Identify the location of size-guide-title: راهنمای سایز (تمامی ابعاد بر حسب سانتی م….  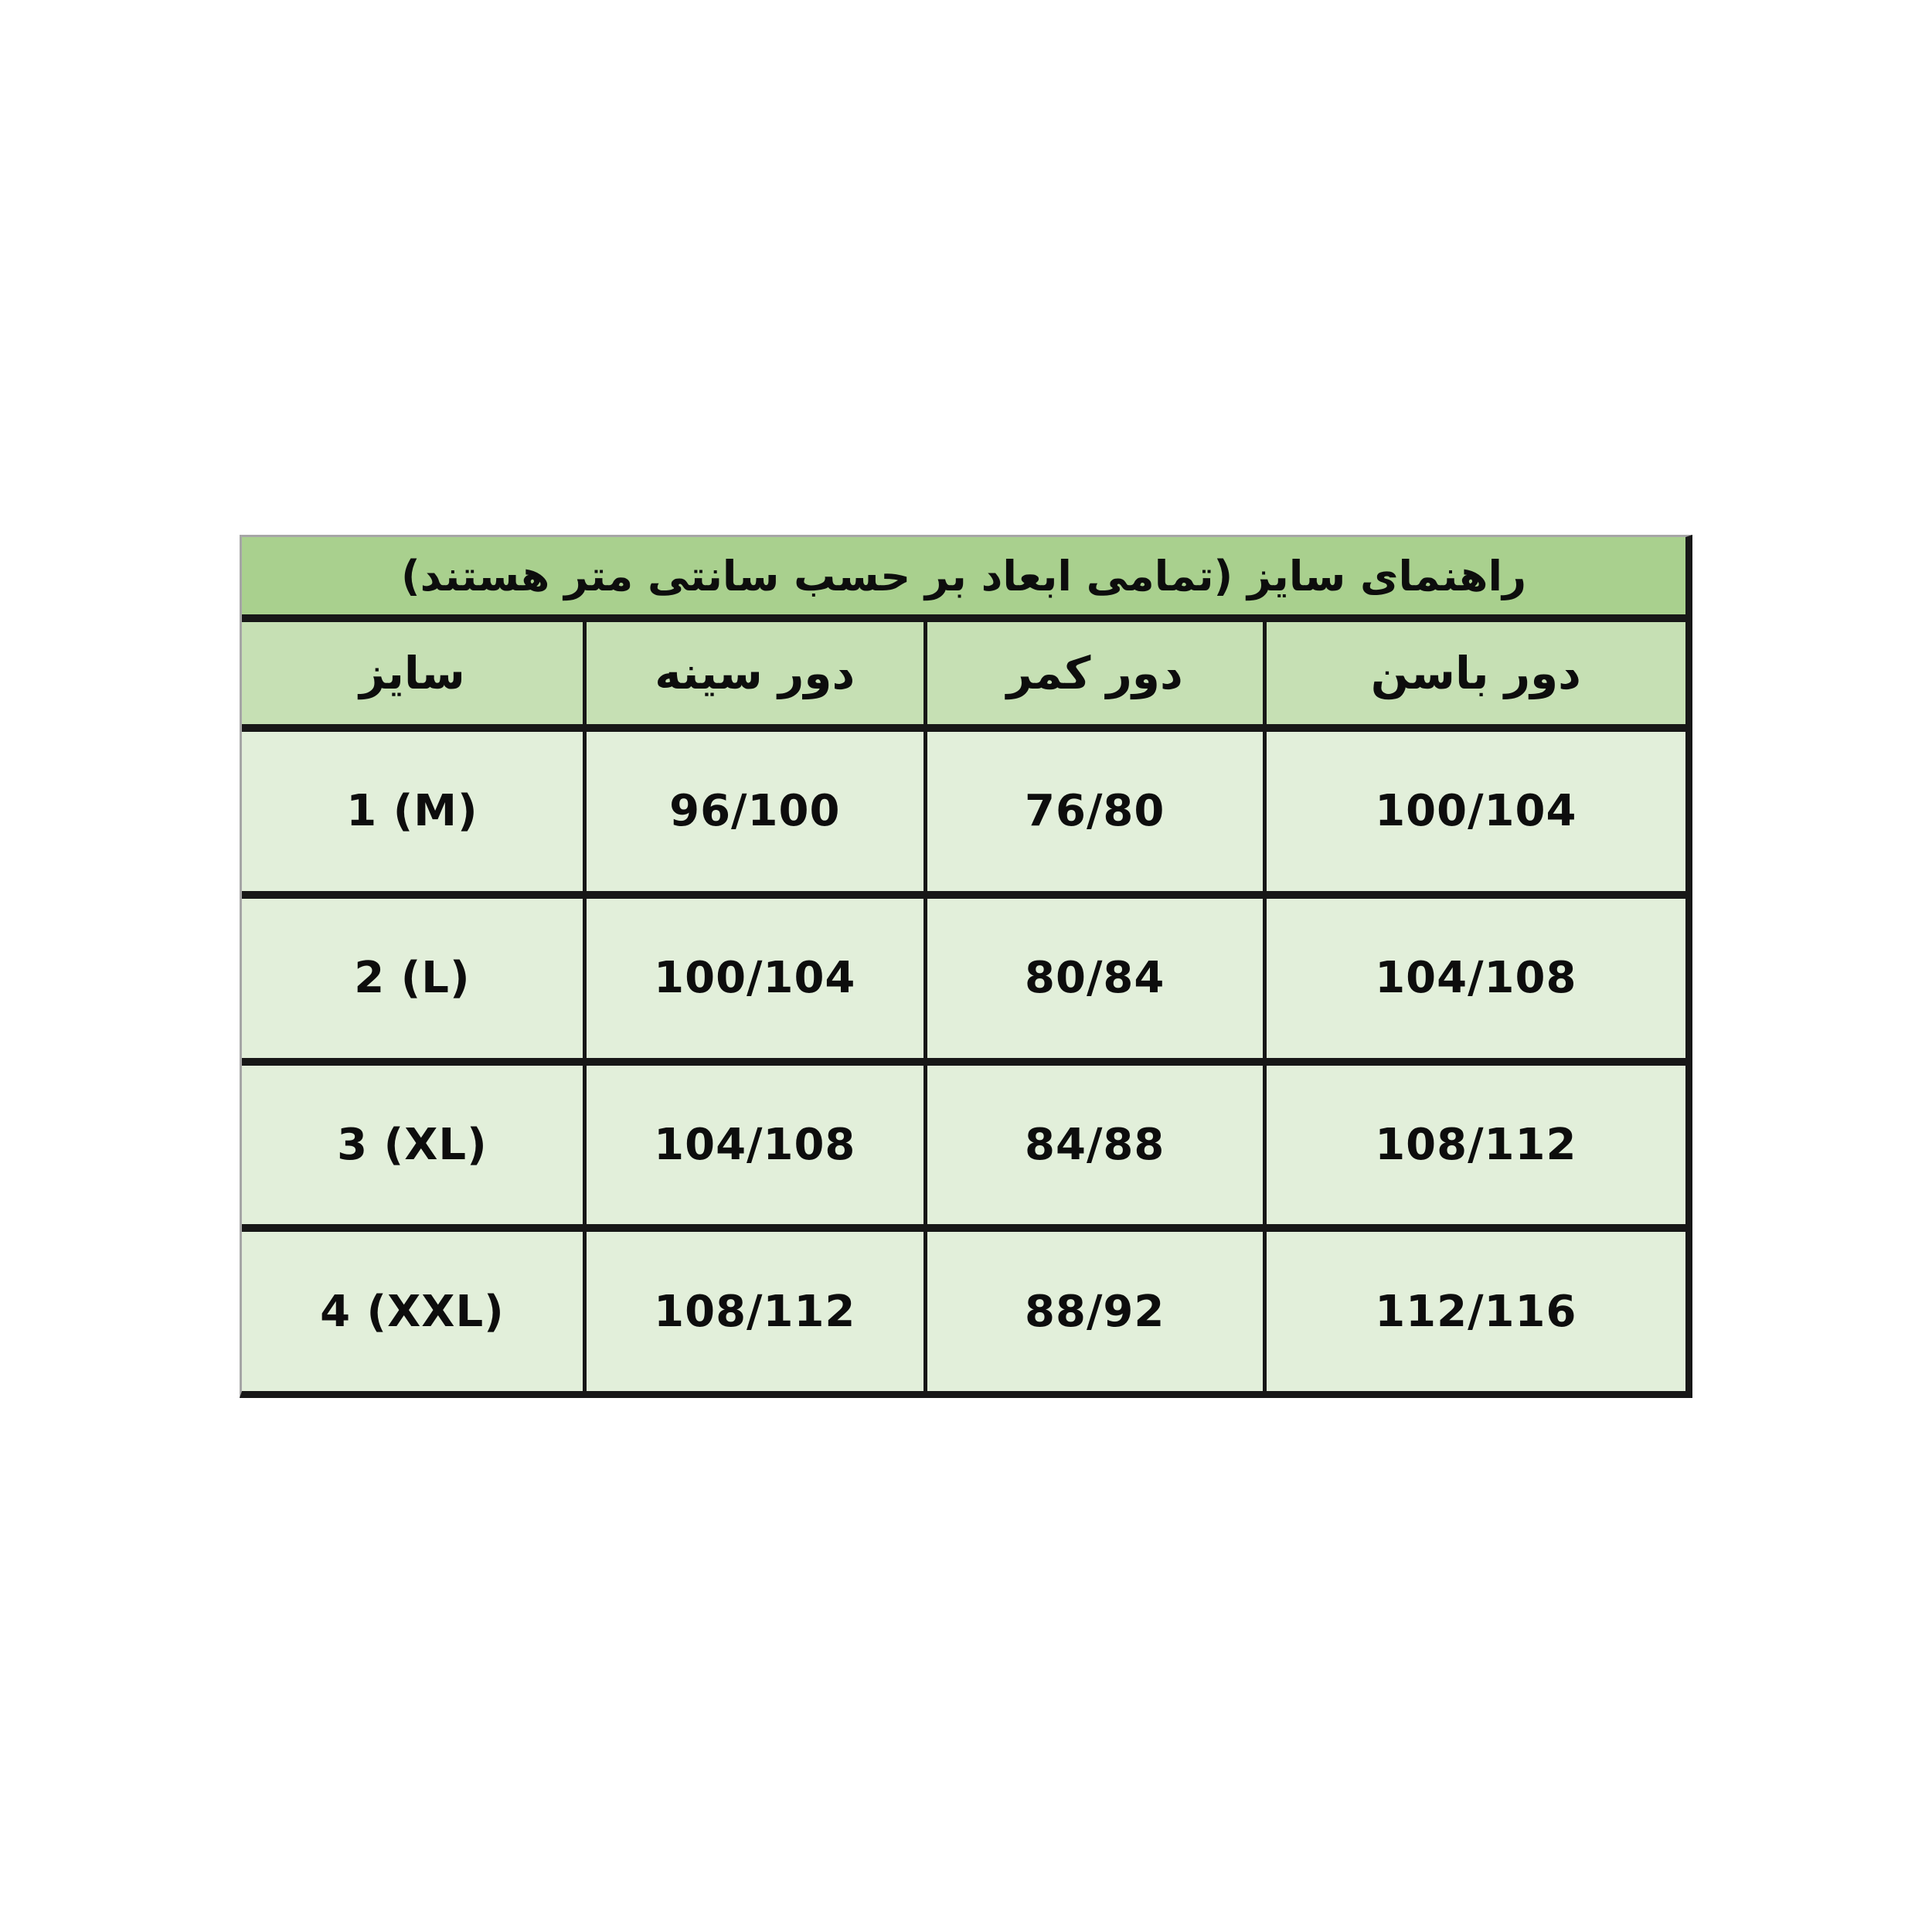
(964, 575).